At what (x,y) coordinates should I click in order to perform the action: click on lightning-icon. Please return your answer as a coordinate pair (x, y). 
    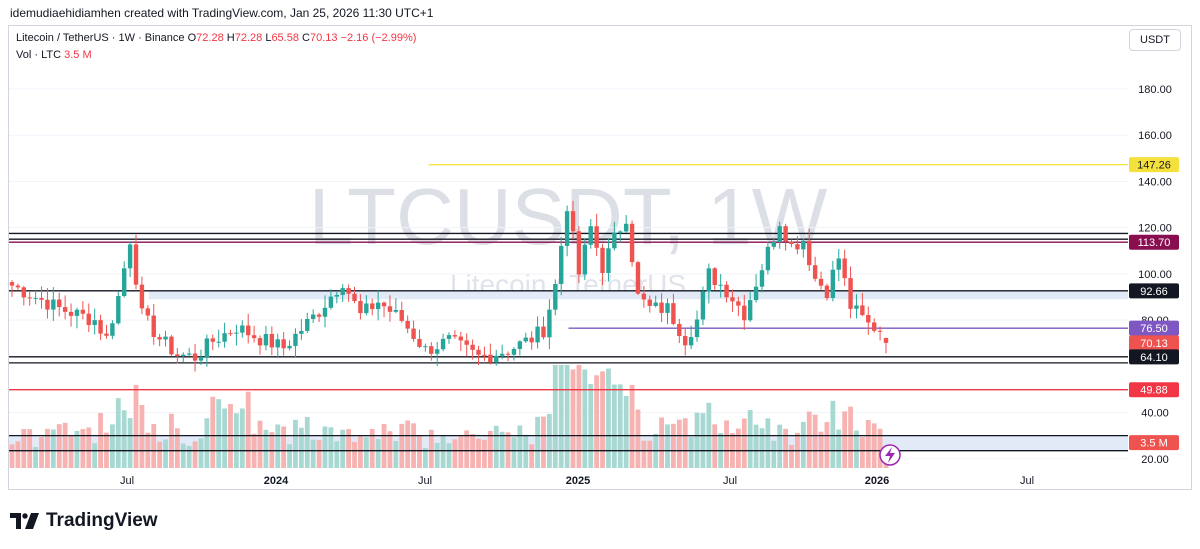
    Looking at the image, I should click on (890, 455).